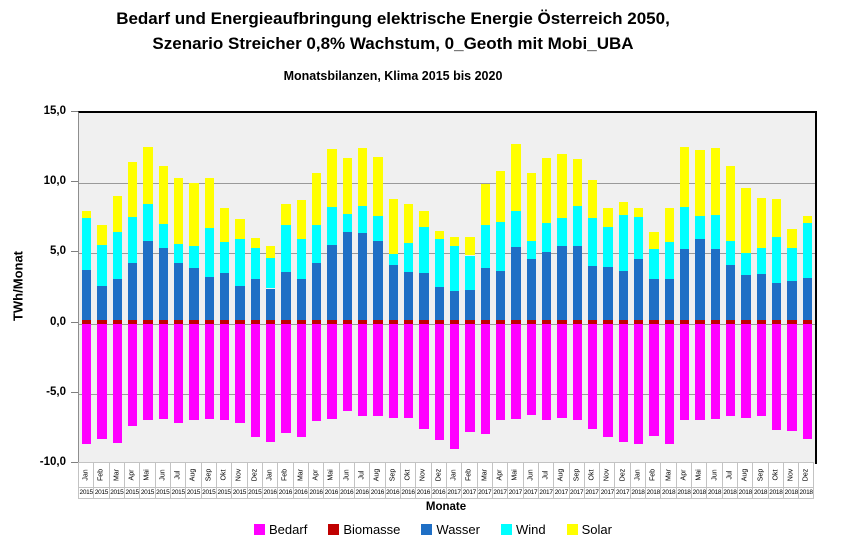  Describe the element at coordinates (572, 529) in the screenshot. I see `legend-swatch-solar-icon` at that location.